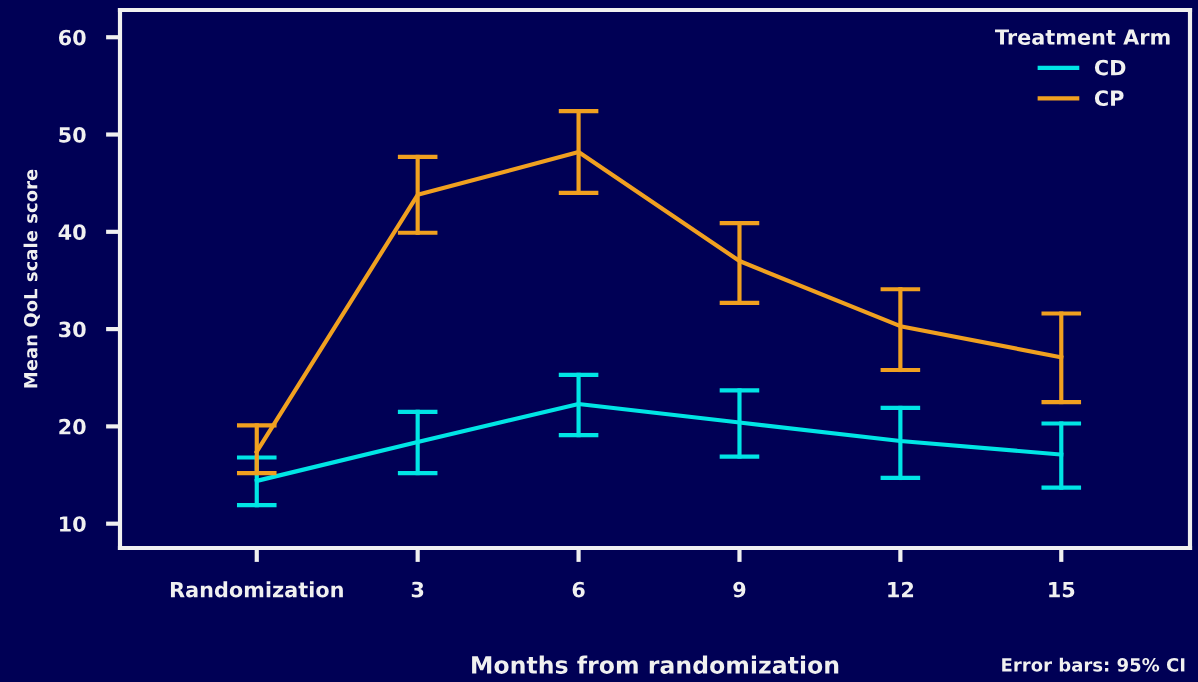  What do you see at coordinates (72, 134) in the screenshot?
I see `y-tick-label: 50` at bounding box center [72, 134].